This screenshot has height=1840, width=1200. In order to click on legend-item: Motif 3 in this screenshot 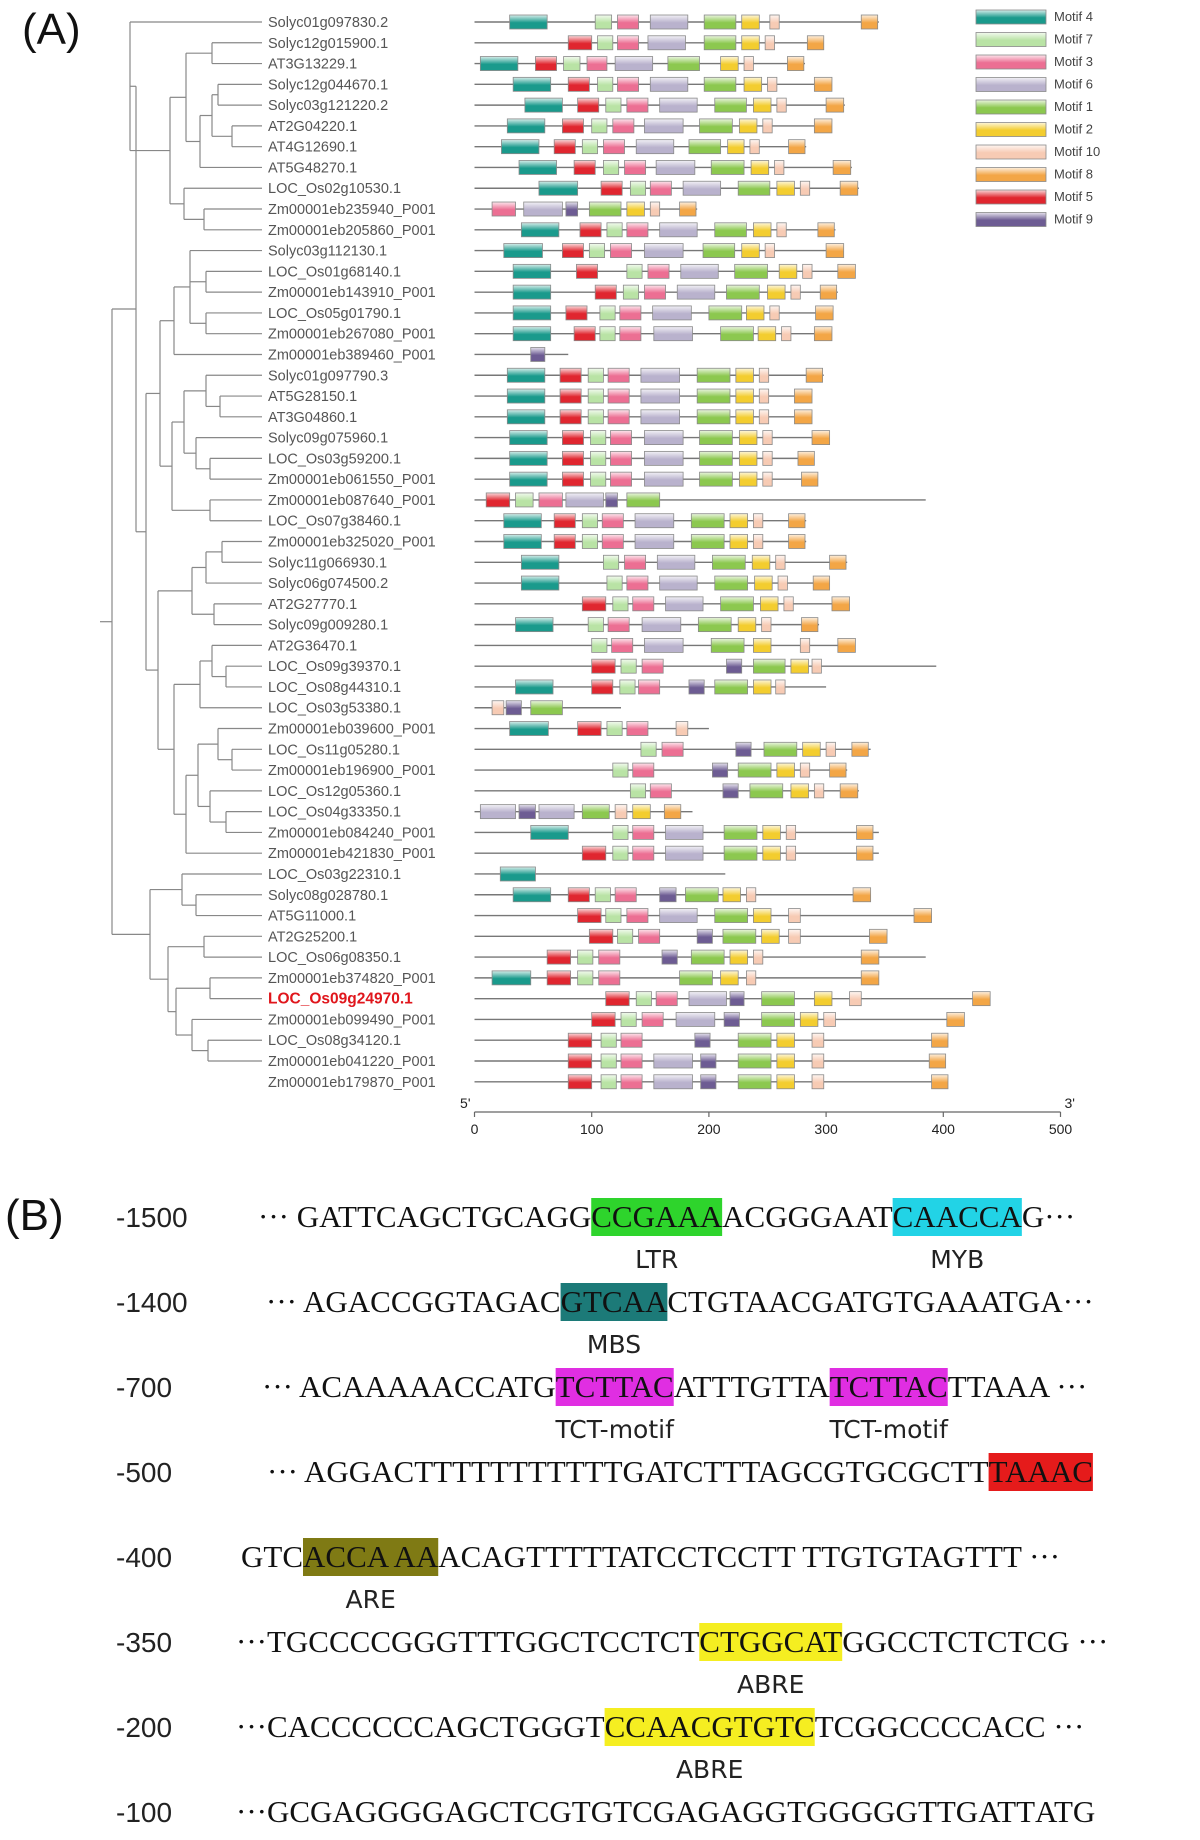, I will do `click(1034, 62)`.